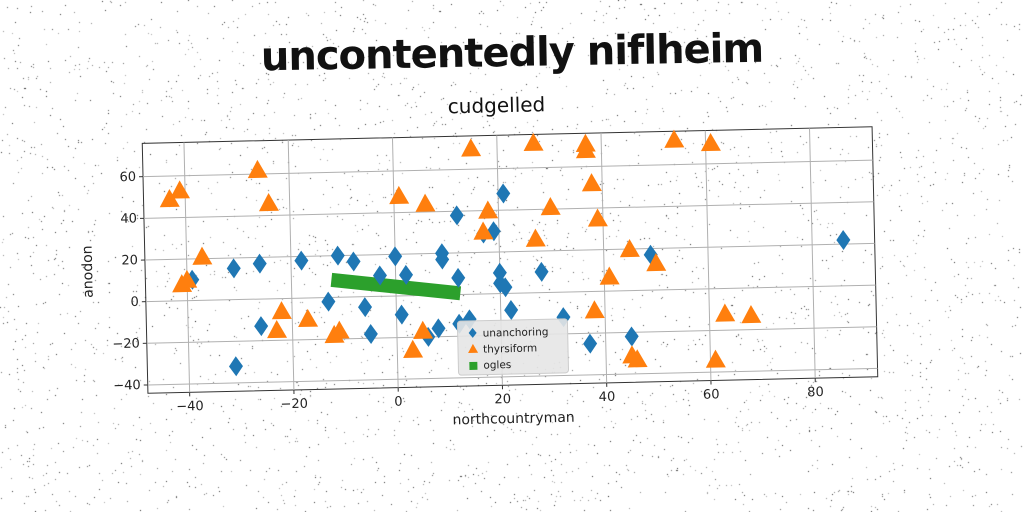 This screenshot has height=512, width=1024. What do you see at coordinates (815, 392) in the screenshot?
I see `x-tick-label: 80` at bounding box center [815, 392].